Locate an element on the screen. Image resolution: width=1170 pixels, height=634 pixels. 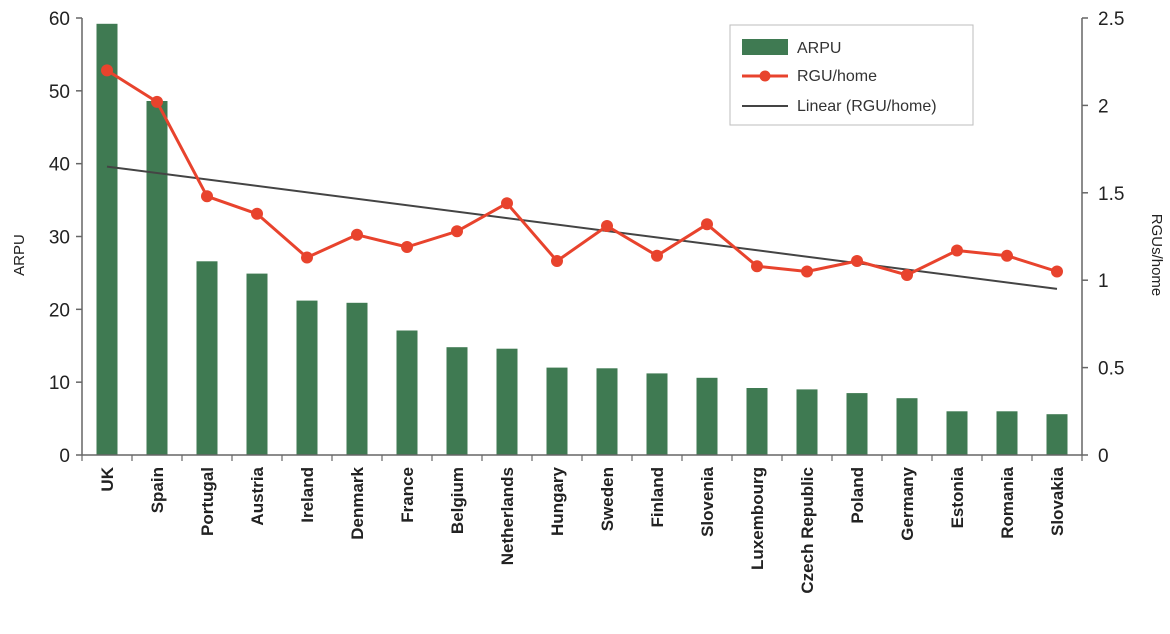
bar-france is located at coordinates (407, 392).